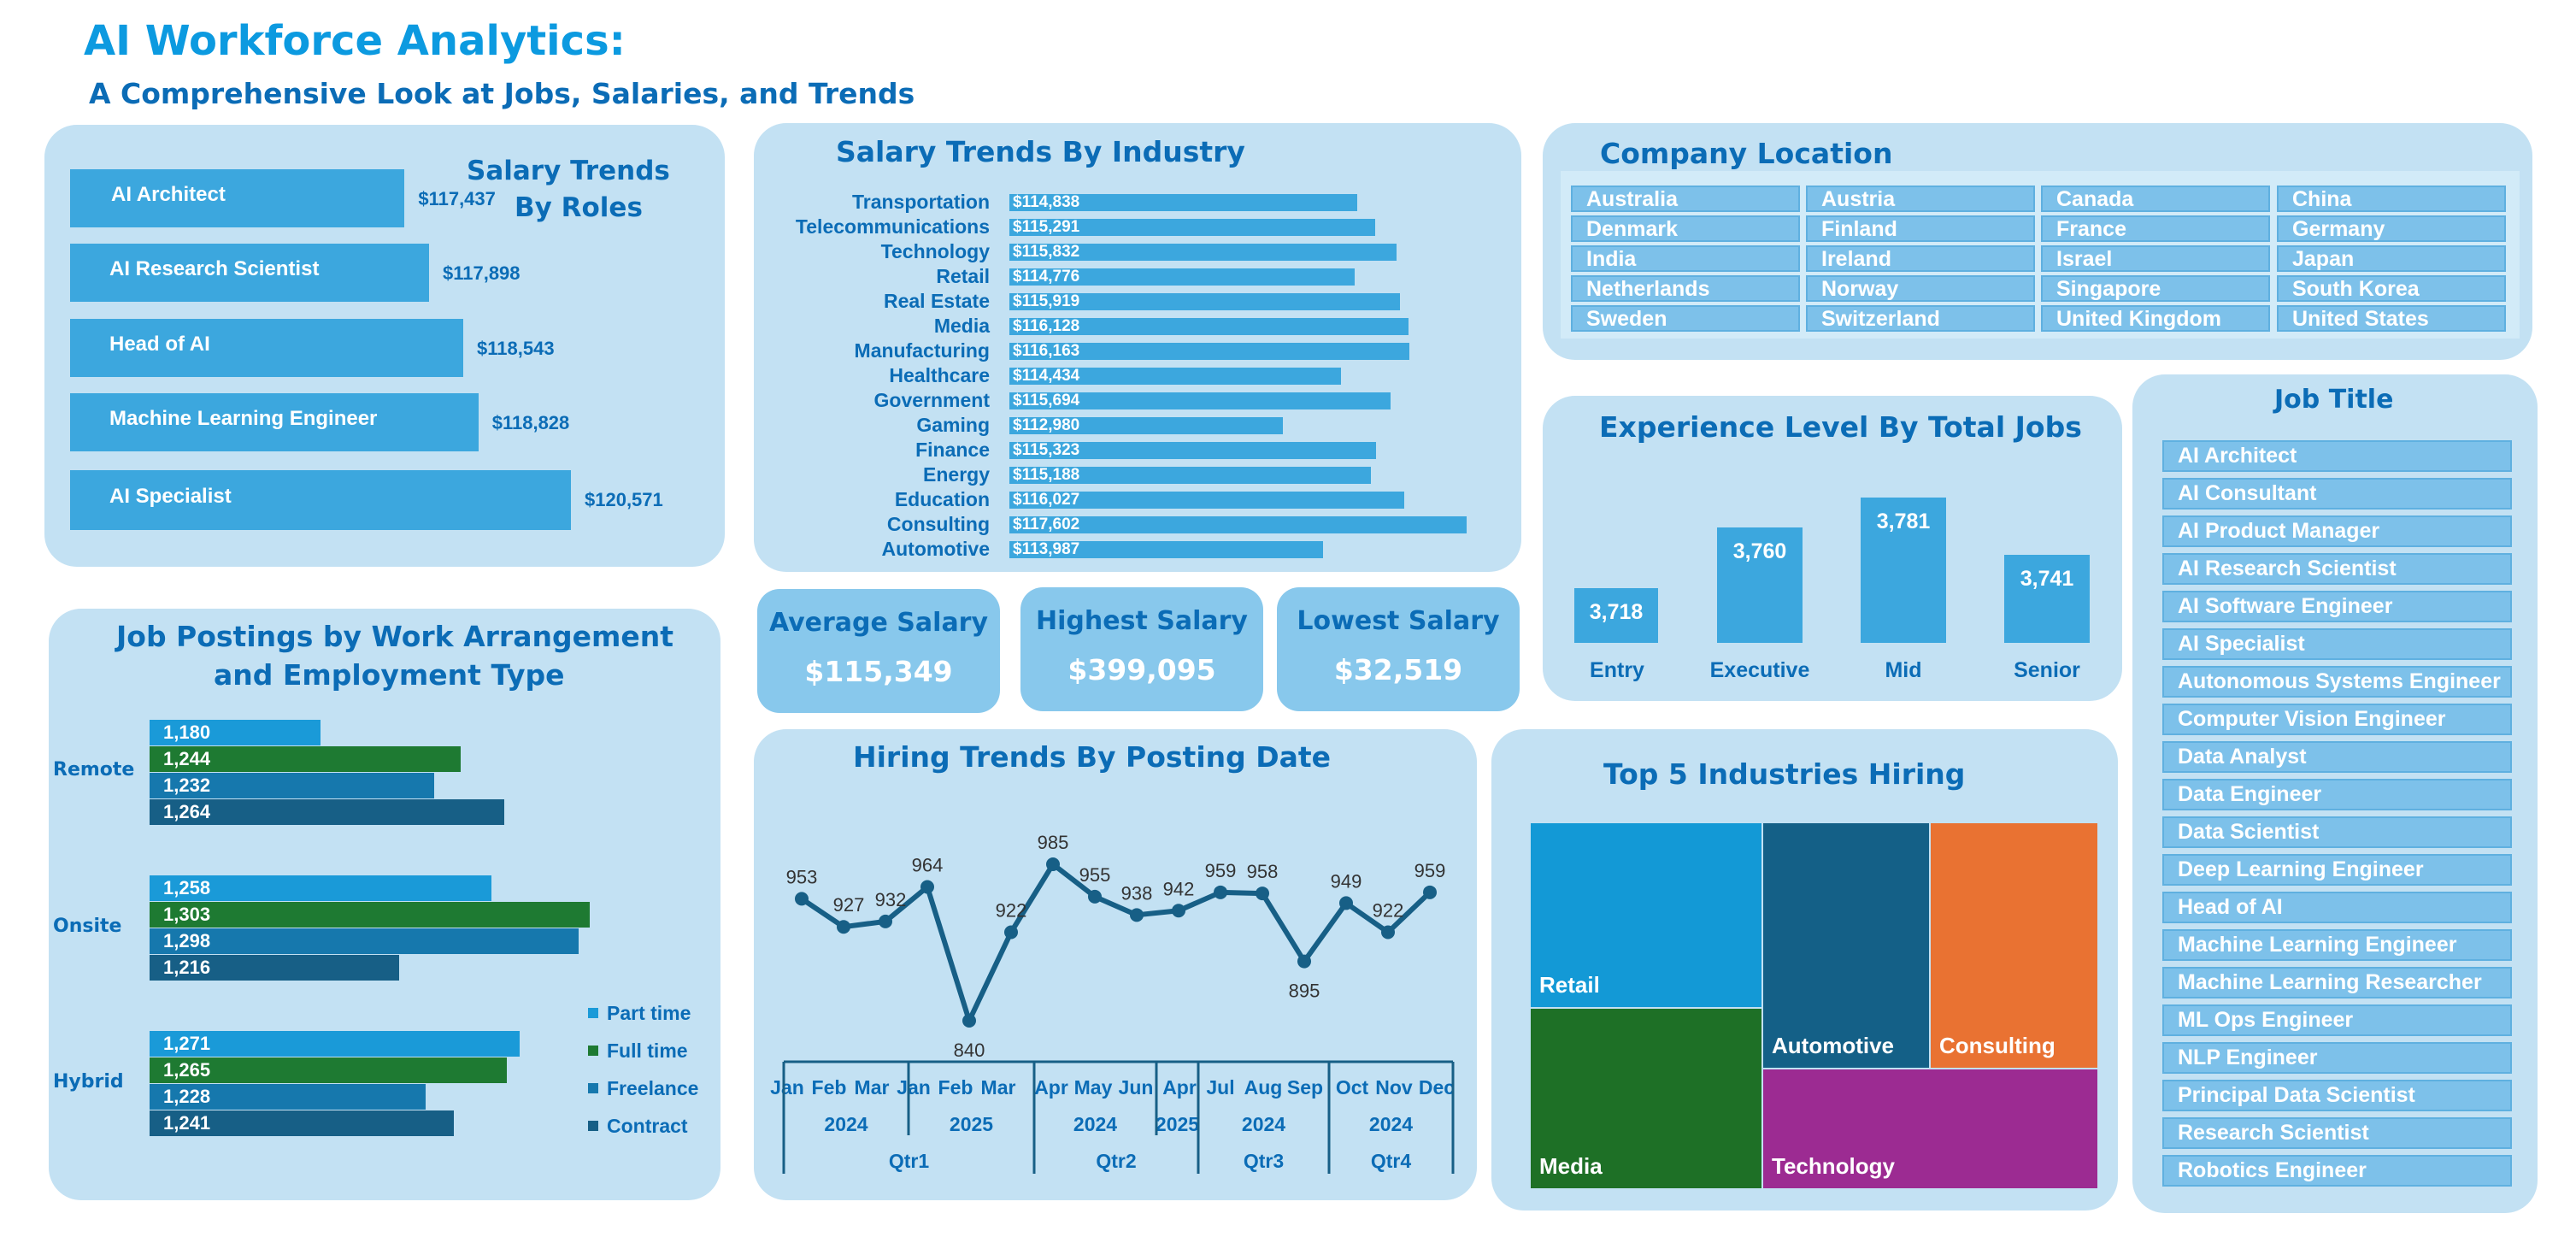 The image size is (2576, 1237). What do you see at coordinates (2155, 288) in the screenshot?
I see `location-option: Singapore` at bounding box center [2155, 288].